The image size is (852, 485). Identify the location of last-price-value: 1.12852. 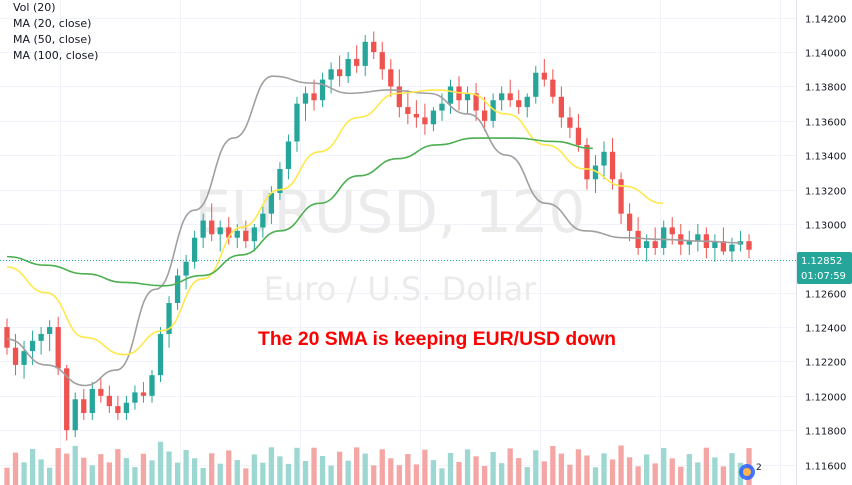
(821, 261).